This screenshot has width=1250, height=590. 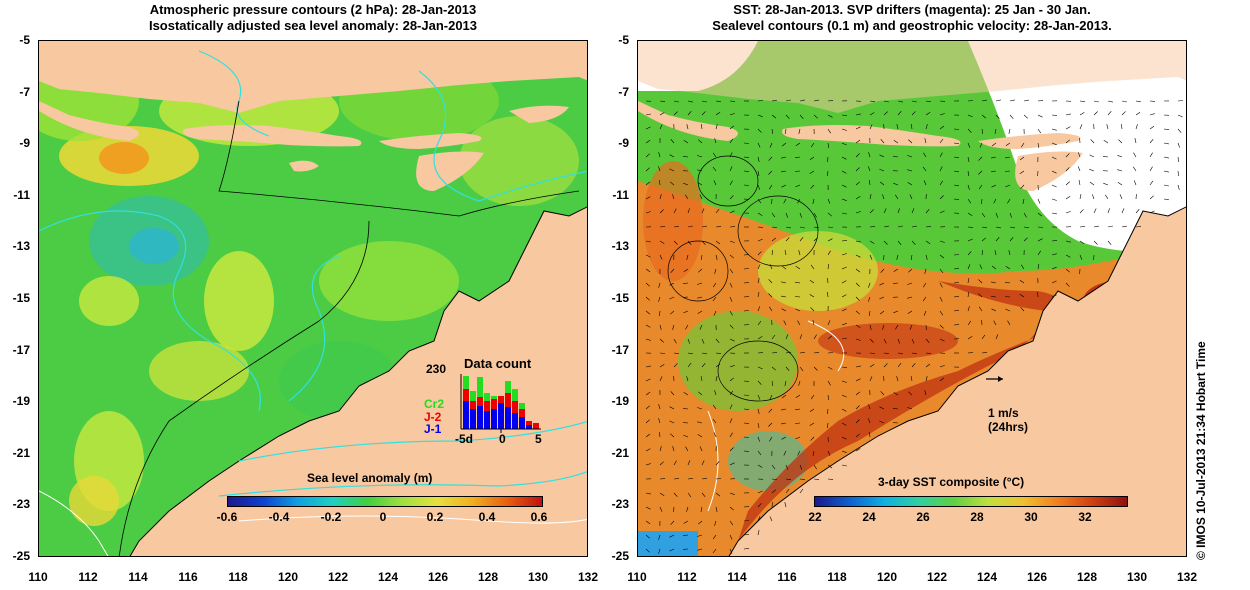 I want to click on right-ytick-4: -11, so click(x=620, y=195).